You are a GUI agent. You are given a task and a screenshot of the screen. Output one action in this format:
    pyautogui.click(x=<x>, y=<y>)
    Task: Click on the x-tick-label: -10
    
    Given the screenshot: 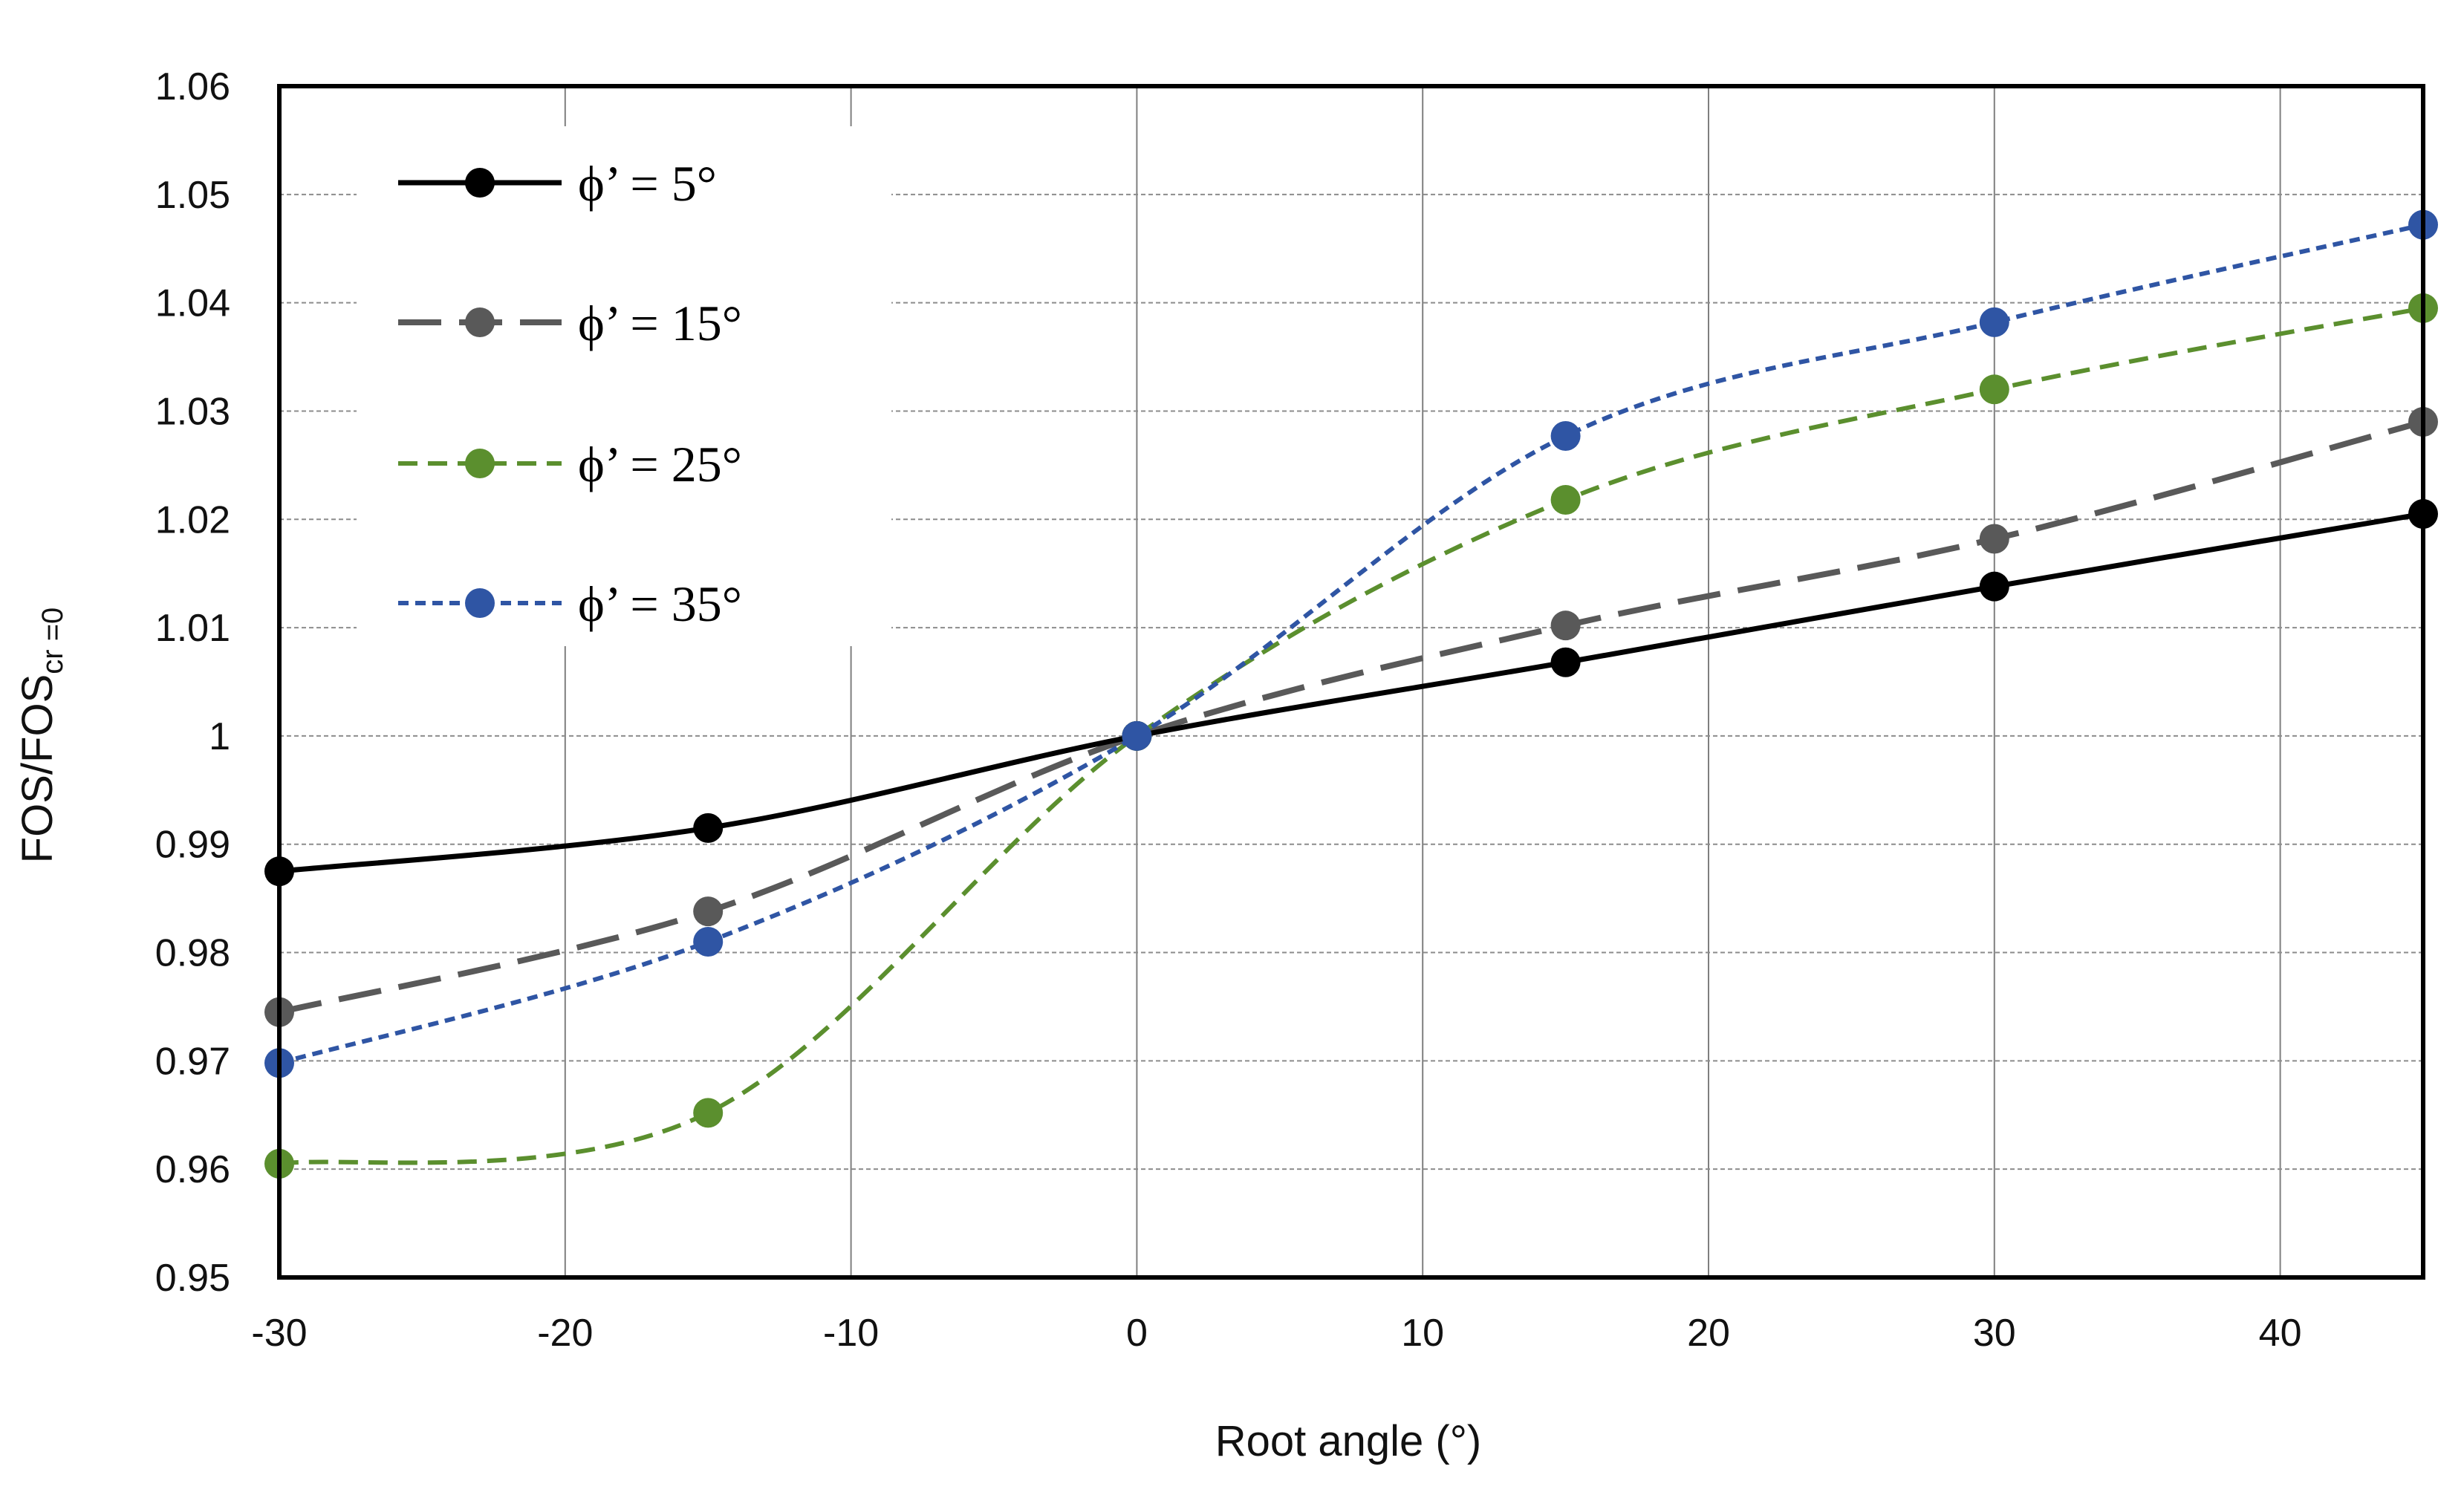 What is the action you would take?
    pyautogui.click(x=851, y=1333)
    